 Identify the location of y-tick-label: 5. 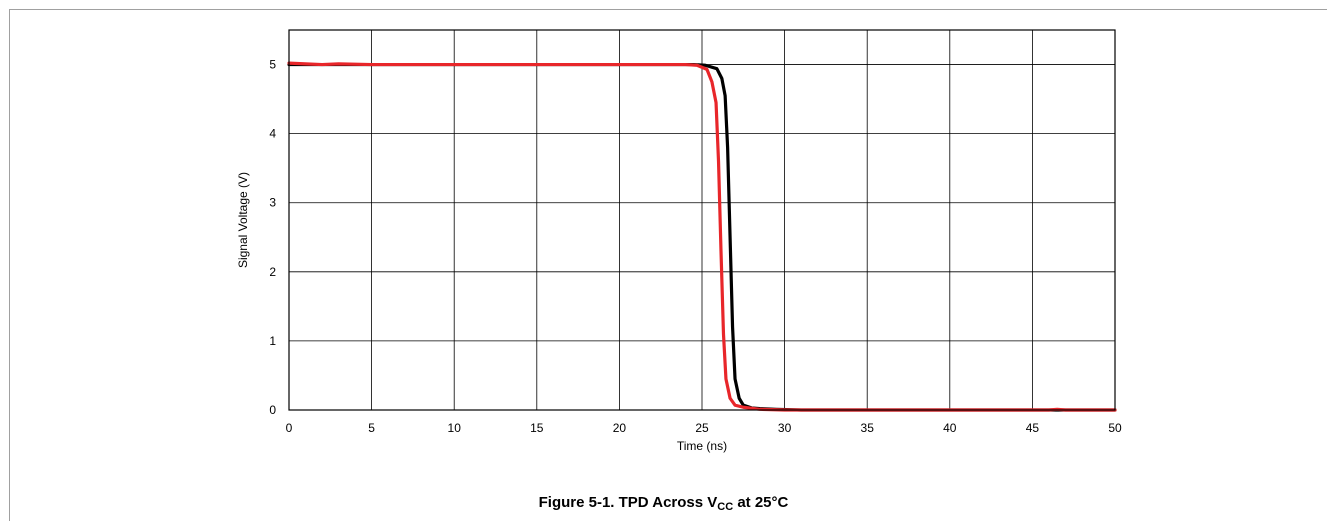
(272, 65).